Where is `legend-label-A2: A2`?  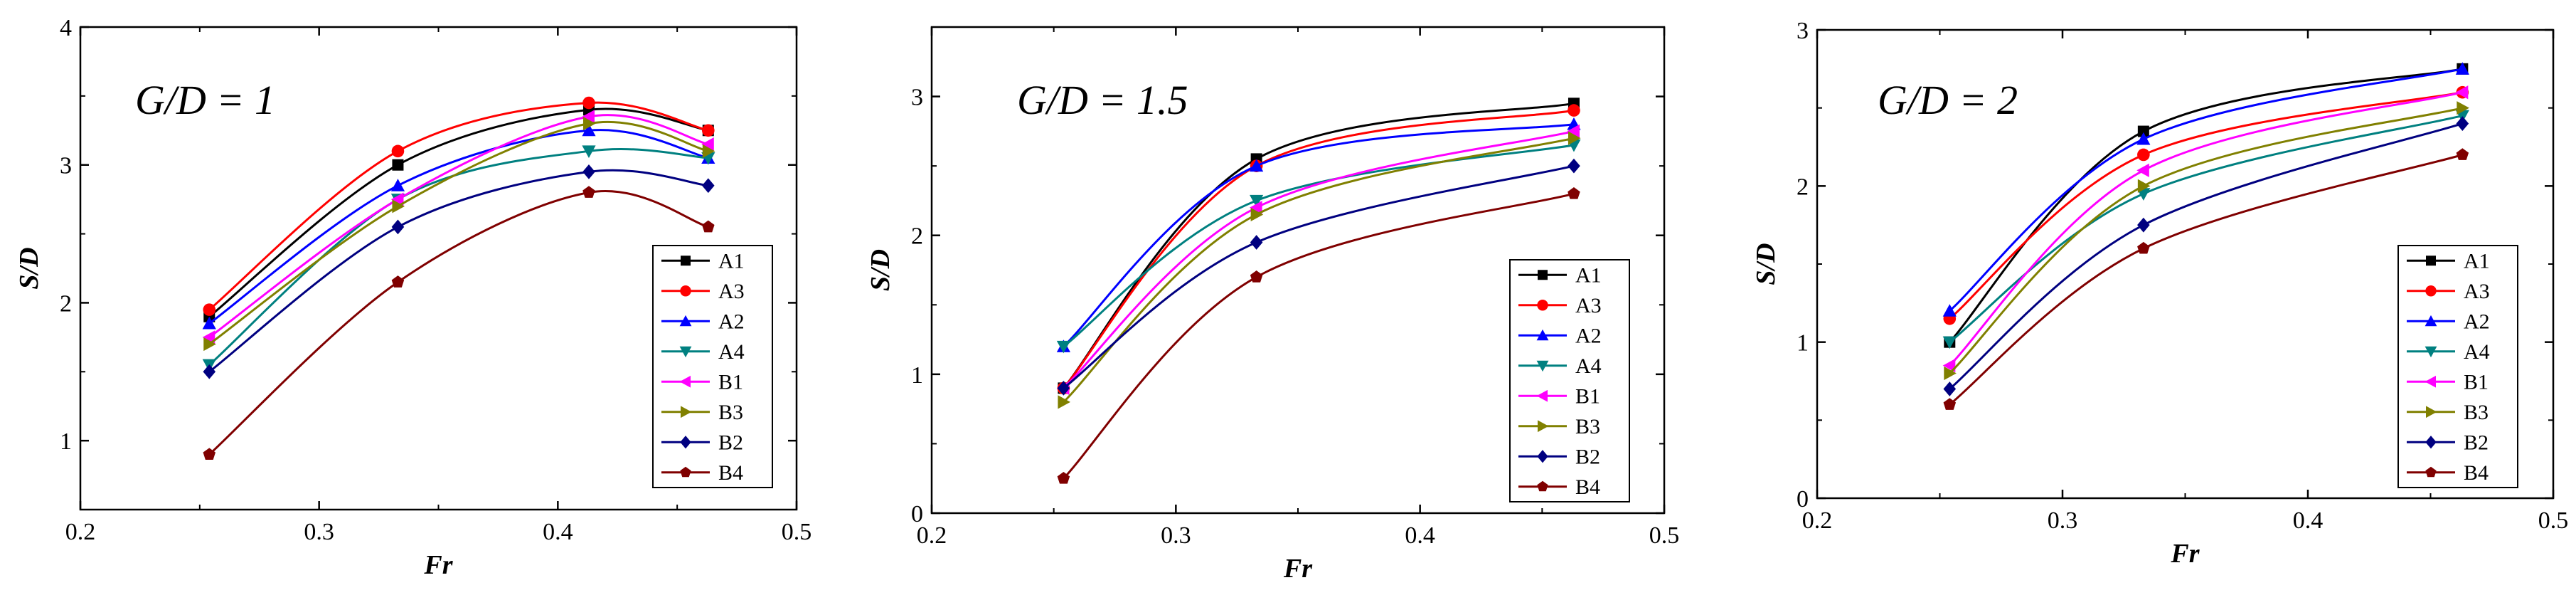
legend-label-A2: A2 is located at coordinates (731, 321).